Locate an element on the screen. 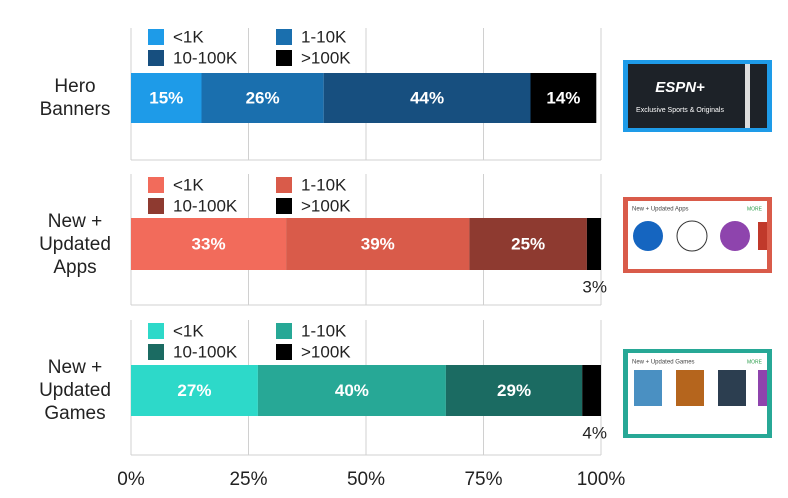  data-label: 14% is located at coordinates (563, 97).